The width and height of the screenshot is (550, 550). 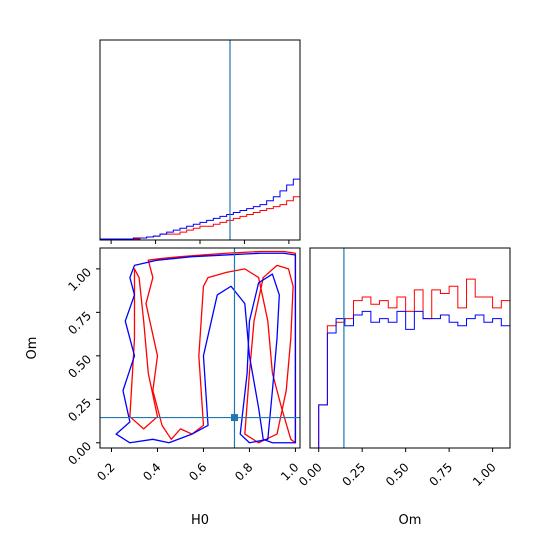 I want to click on hist-H0-frame, so click(x=200, y=140).